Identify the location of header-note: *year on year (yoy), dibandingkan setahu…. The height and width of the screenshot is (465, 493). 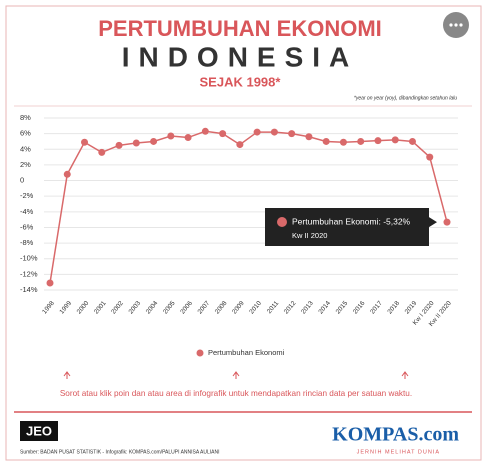
(405, 98).